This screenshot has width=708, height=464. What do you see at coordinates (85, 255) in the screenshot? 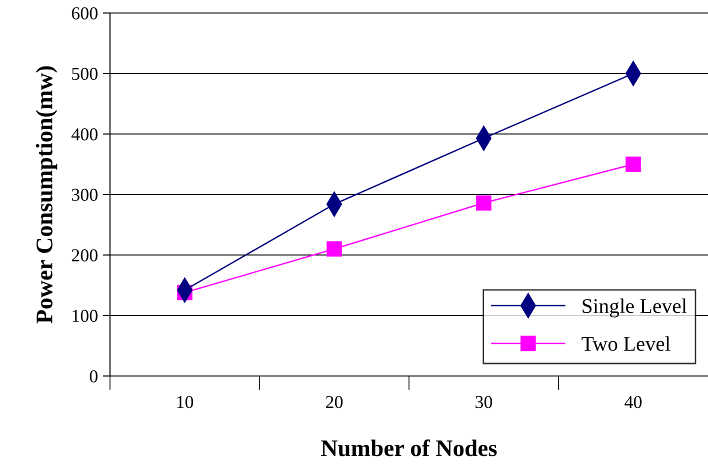
I see `y-tick-label: 200` at bounding box center [85, 255].